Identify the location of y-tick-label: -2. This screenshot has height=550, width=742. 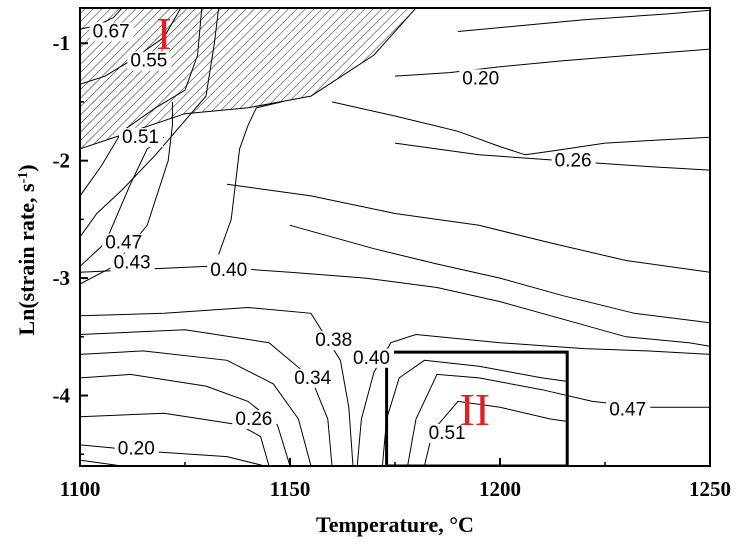
(62, 161).